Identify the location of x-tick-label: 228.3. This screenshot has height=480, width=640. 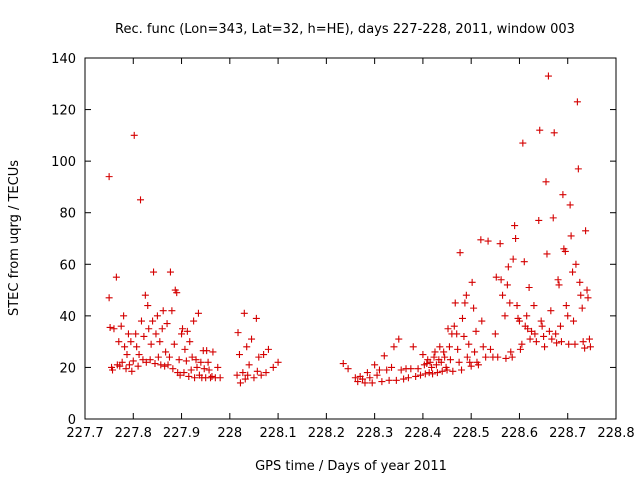
(374, 433).